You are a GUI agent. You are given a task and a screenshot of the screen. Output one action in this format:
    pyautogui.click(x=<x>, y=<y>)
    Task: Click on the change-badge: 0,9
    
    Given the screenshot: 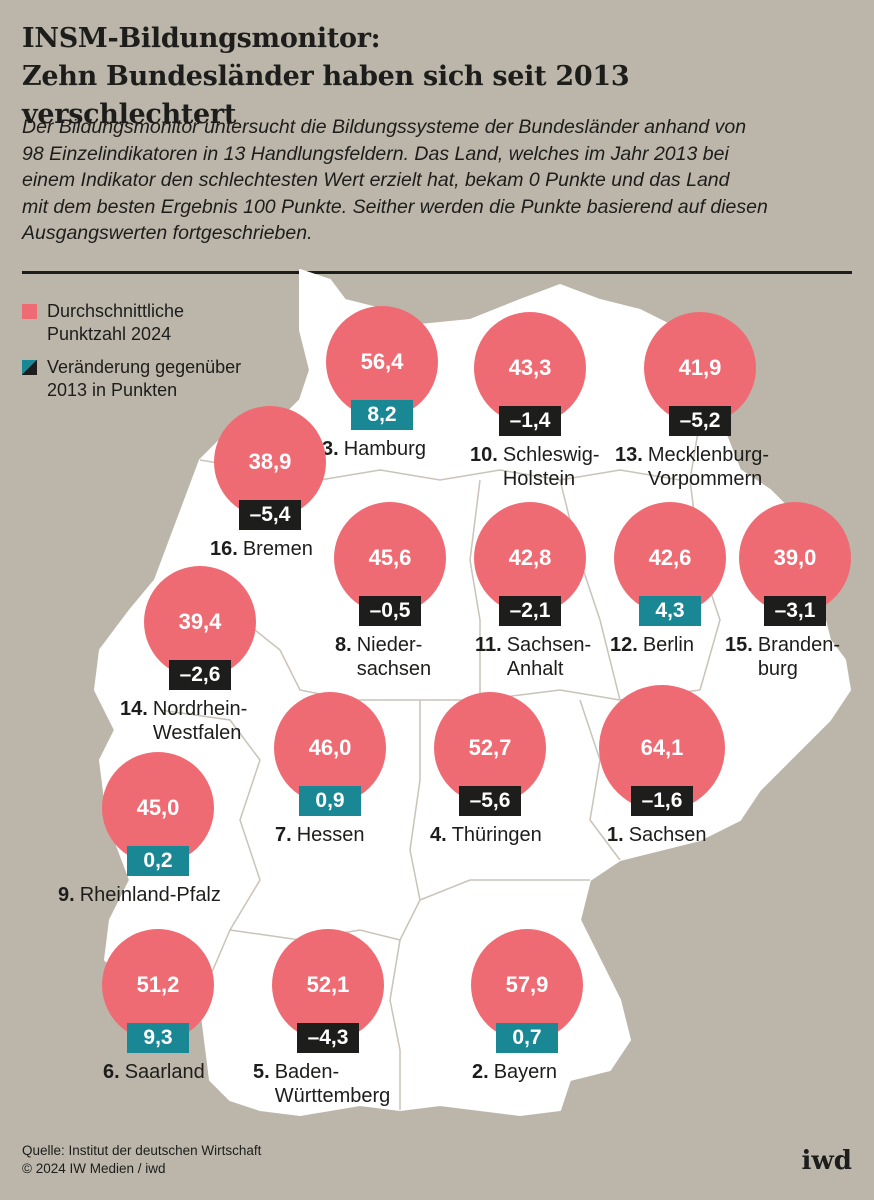 What is the action you would take?
    pyautogui.click(x=330, y=801)
    